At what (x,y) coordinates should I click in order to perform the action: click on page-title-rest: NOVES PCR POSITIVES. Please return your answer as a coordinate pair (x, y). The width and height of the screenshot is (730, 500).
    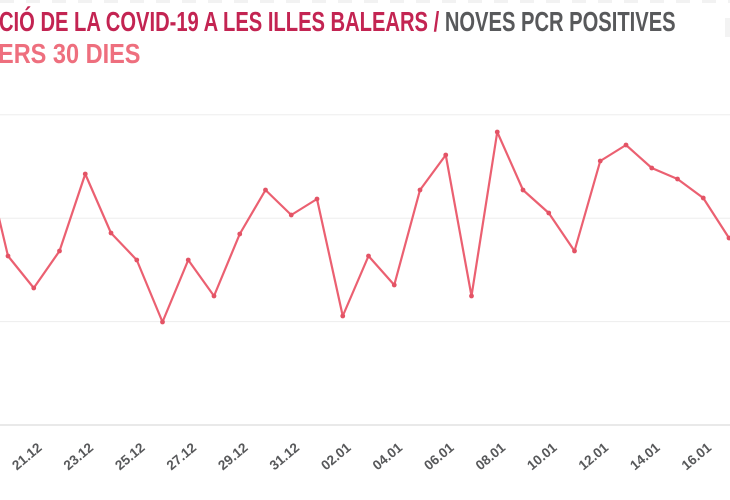
    Looking at the image, I should click on (557, 21).